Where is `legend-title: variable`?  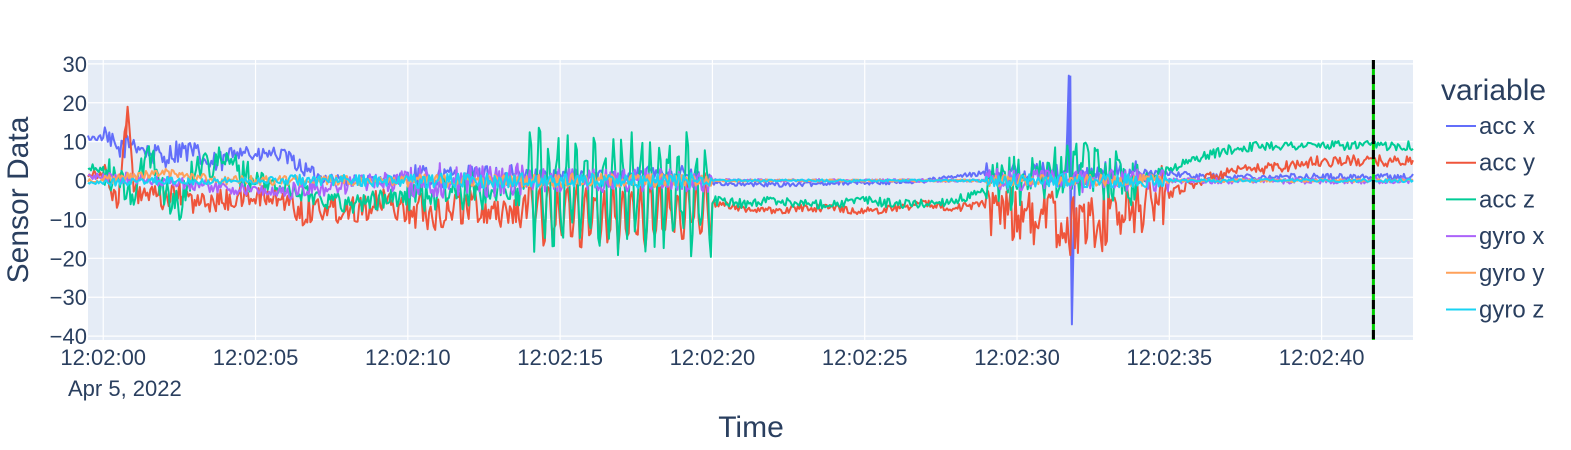
legend-title: variable is located at coordinates (1493, 90).